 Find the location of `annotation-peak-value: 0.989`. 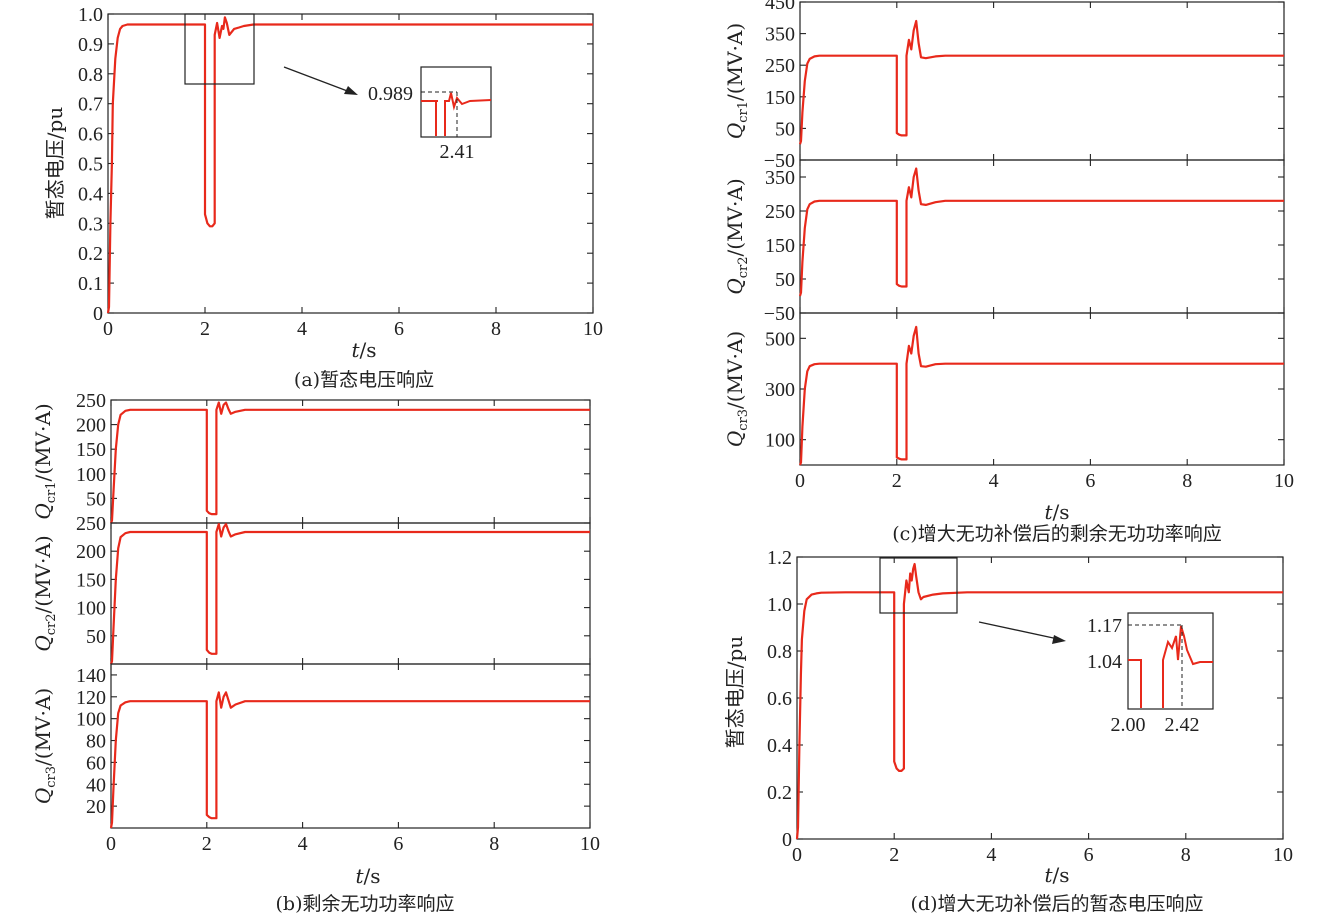

annotation-peak-value: 0.989 is located at coordinates (390, 94).